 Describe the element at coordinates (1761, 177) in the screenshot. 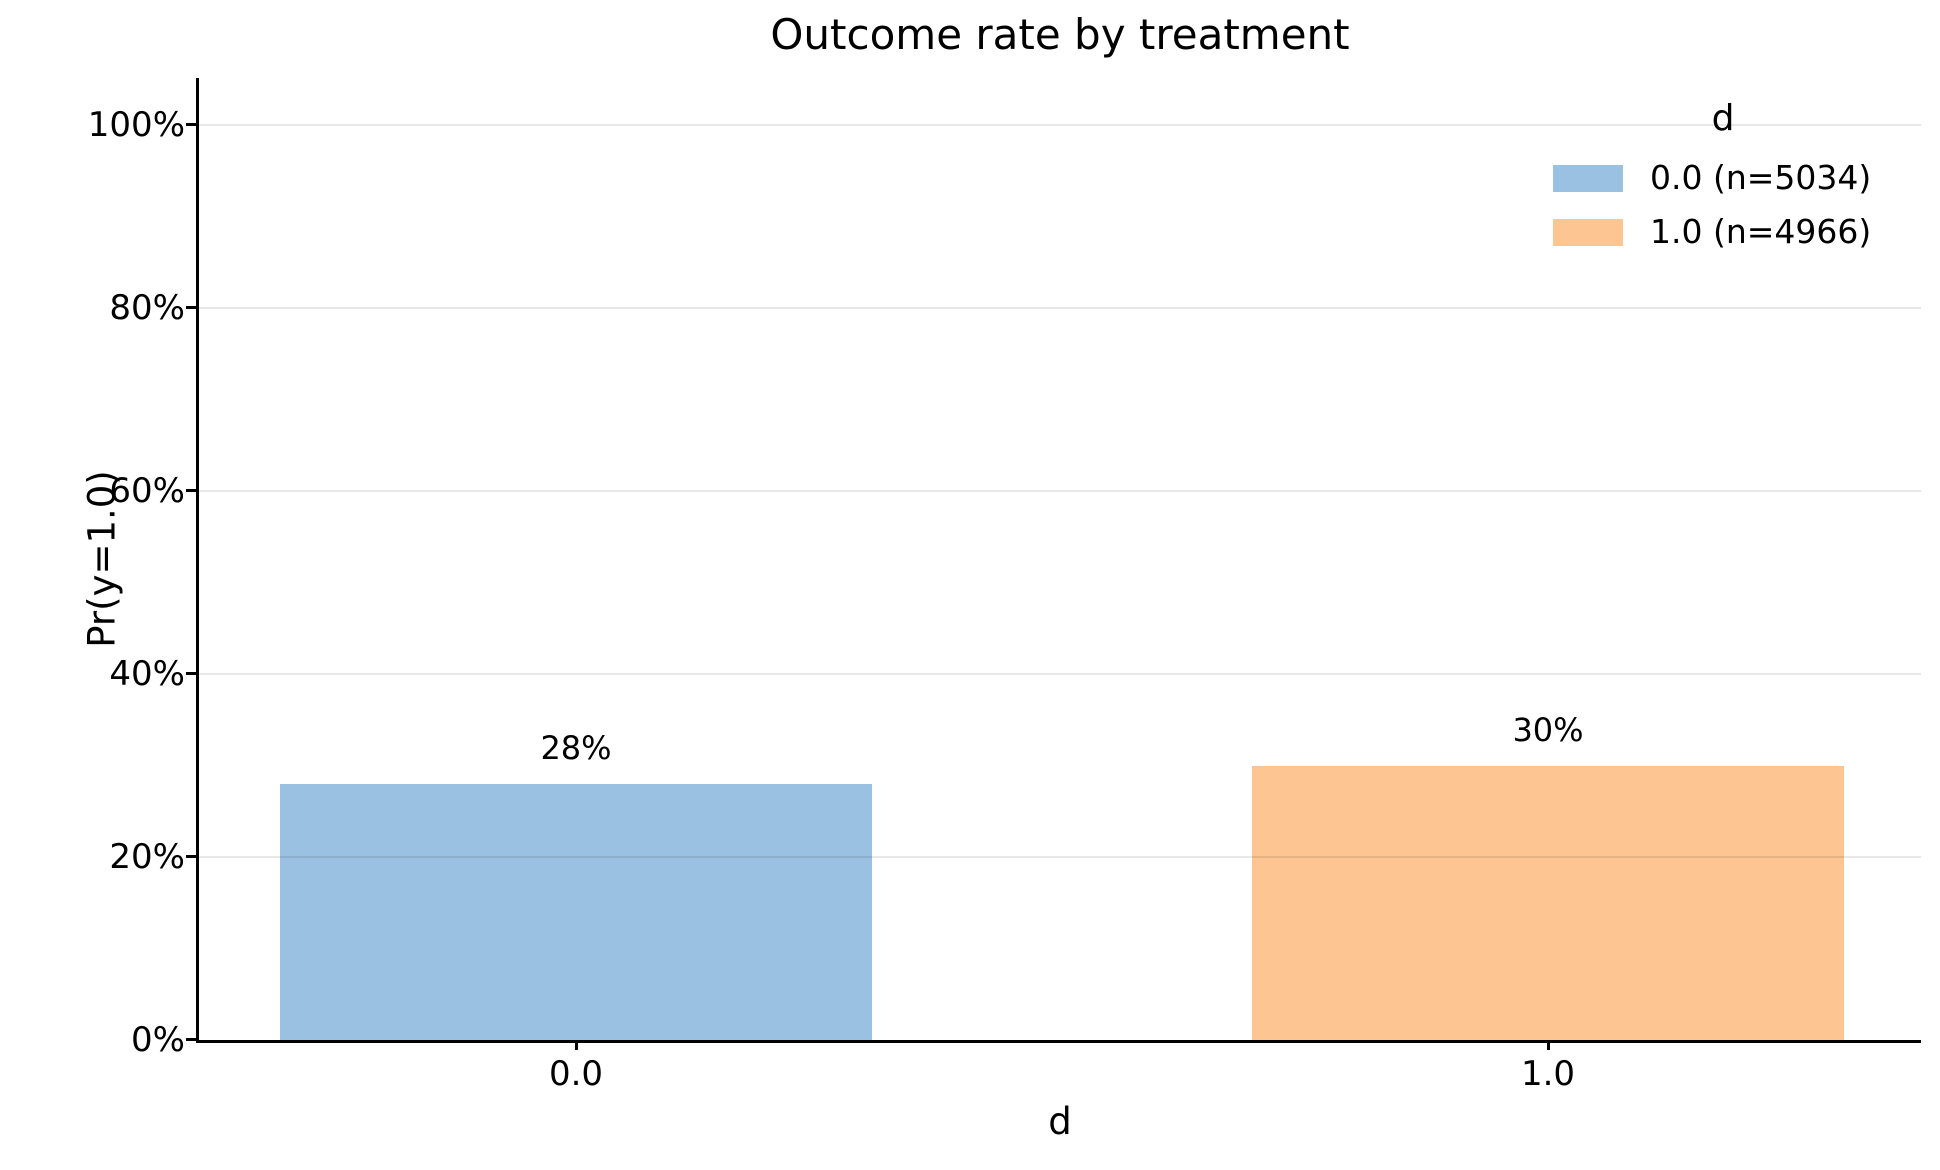

I see `legend-entry-label: 0.0 (n=5034)` at that location.